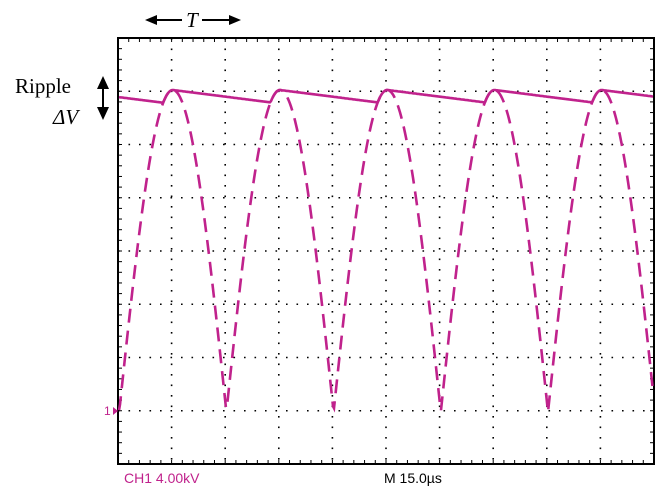 This screenshot has height=489, width=662. Describe the element at coordinates (43, 86) in the screenshot. I see `ripple-label: Ripple` at that location.